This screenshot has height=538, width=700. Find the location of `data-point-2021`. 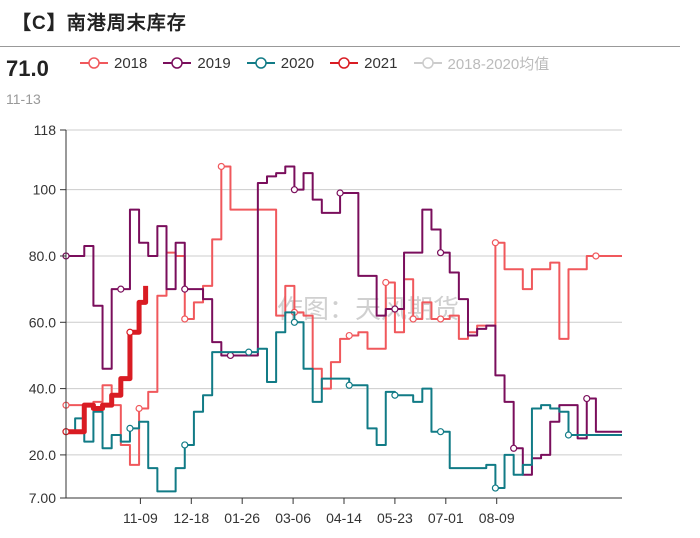

data-point-2021 is located at coordinates (130, 332).